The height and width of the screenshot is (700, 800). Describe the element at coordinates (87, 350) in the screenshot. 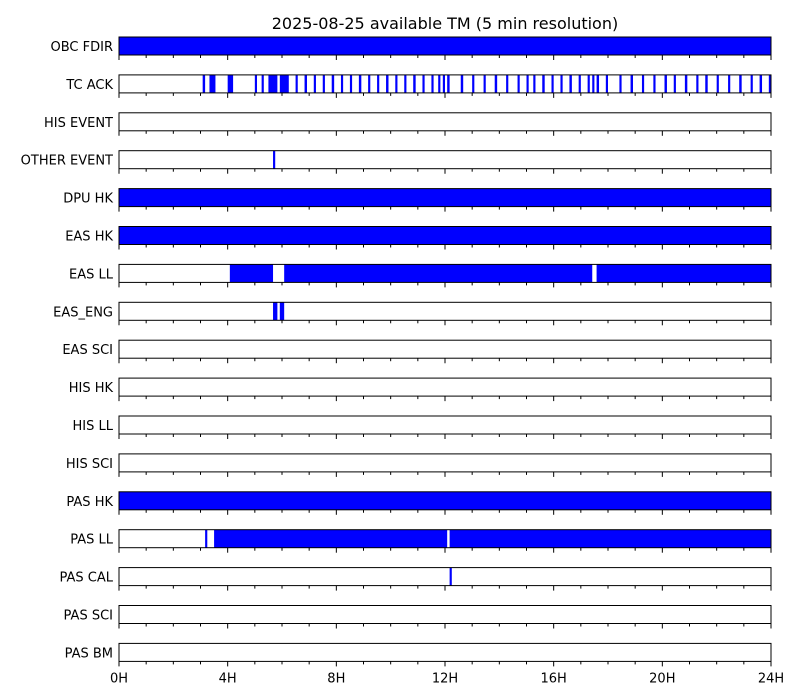

I see `row-label: EAS SCI` at that location.